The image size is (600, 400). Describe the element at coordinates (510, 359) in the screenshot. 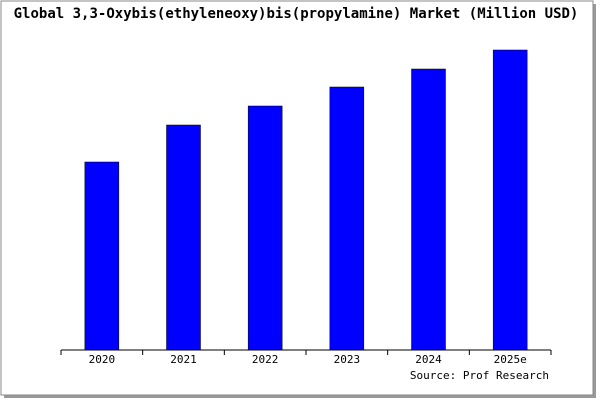

I see `x-tick-label: 2025e` at that location.